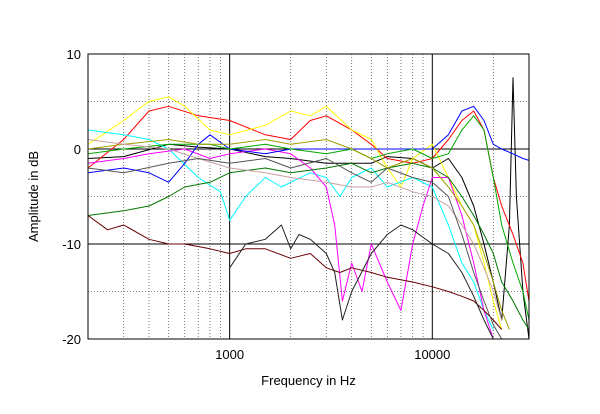 The image size is (600, 414). What do you see at coordinates (77, 149) in the screenshot?
I see `y-tick-label: 0` at bounding box center [77, 149].